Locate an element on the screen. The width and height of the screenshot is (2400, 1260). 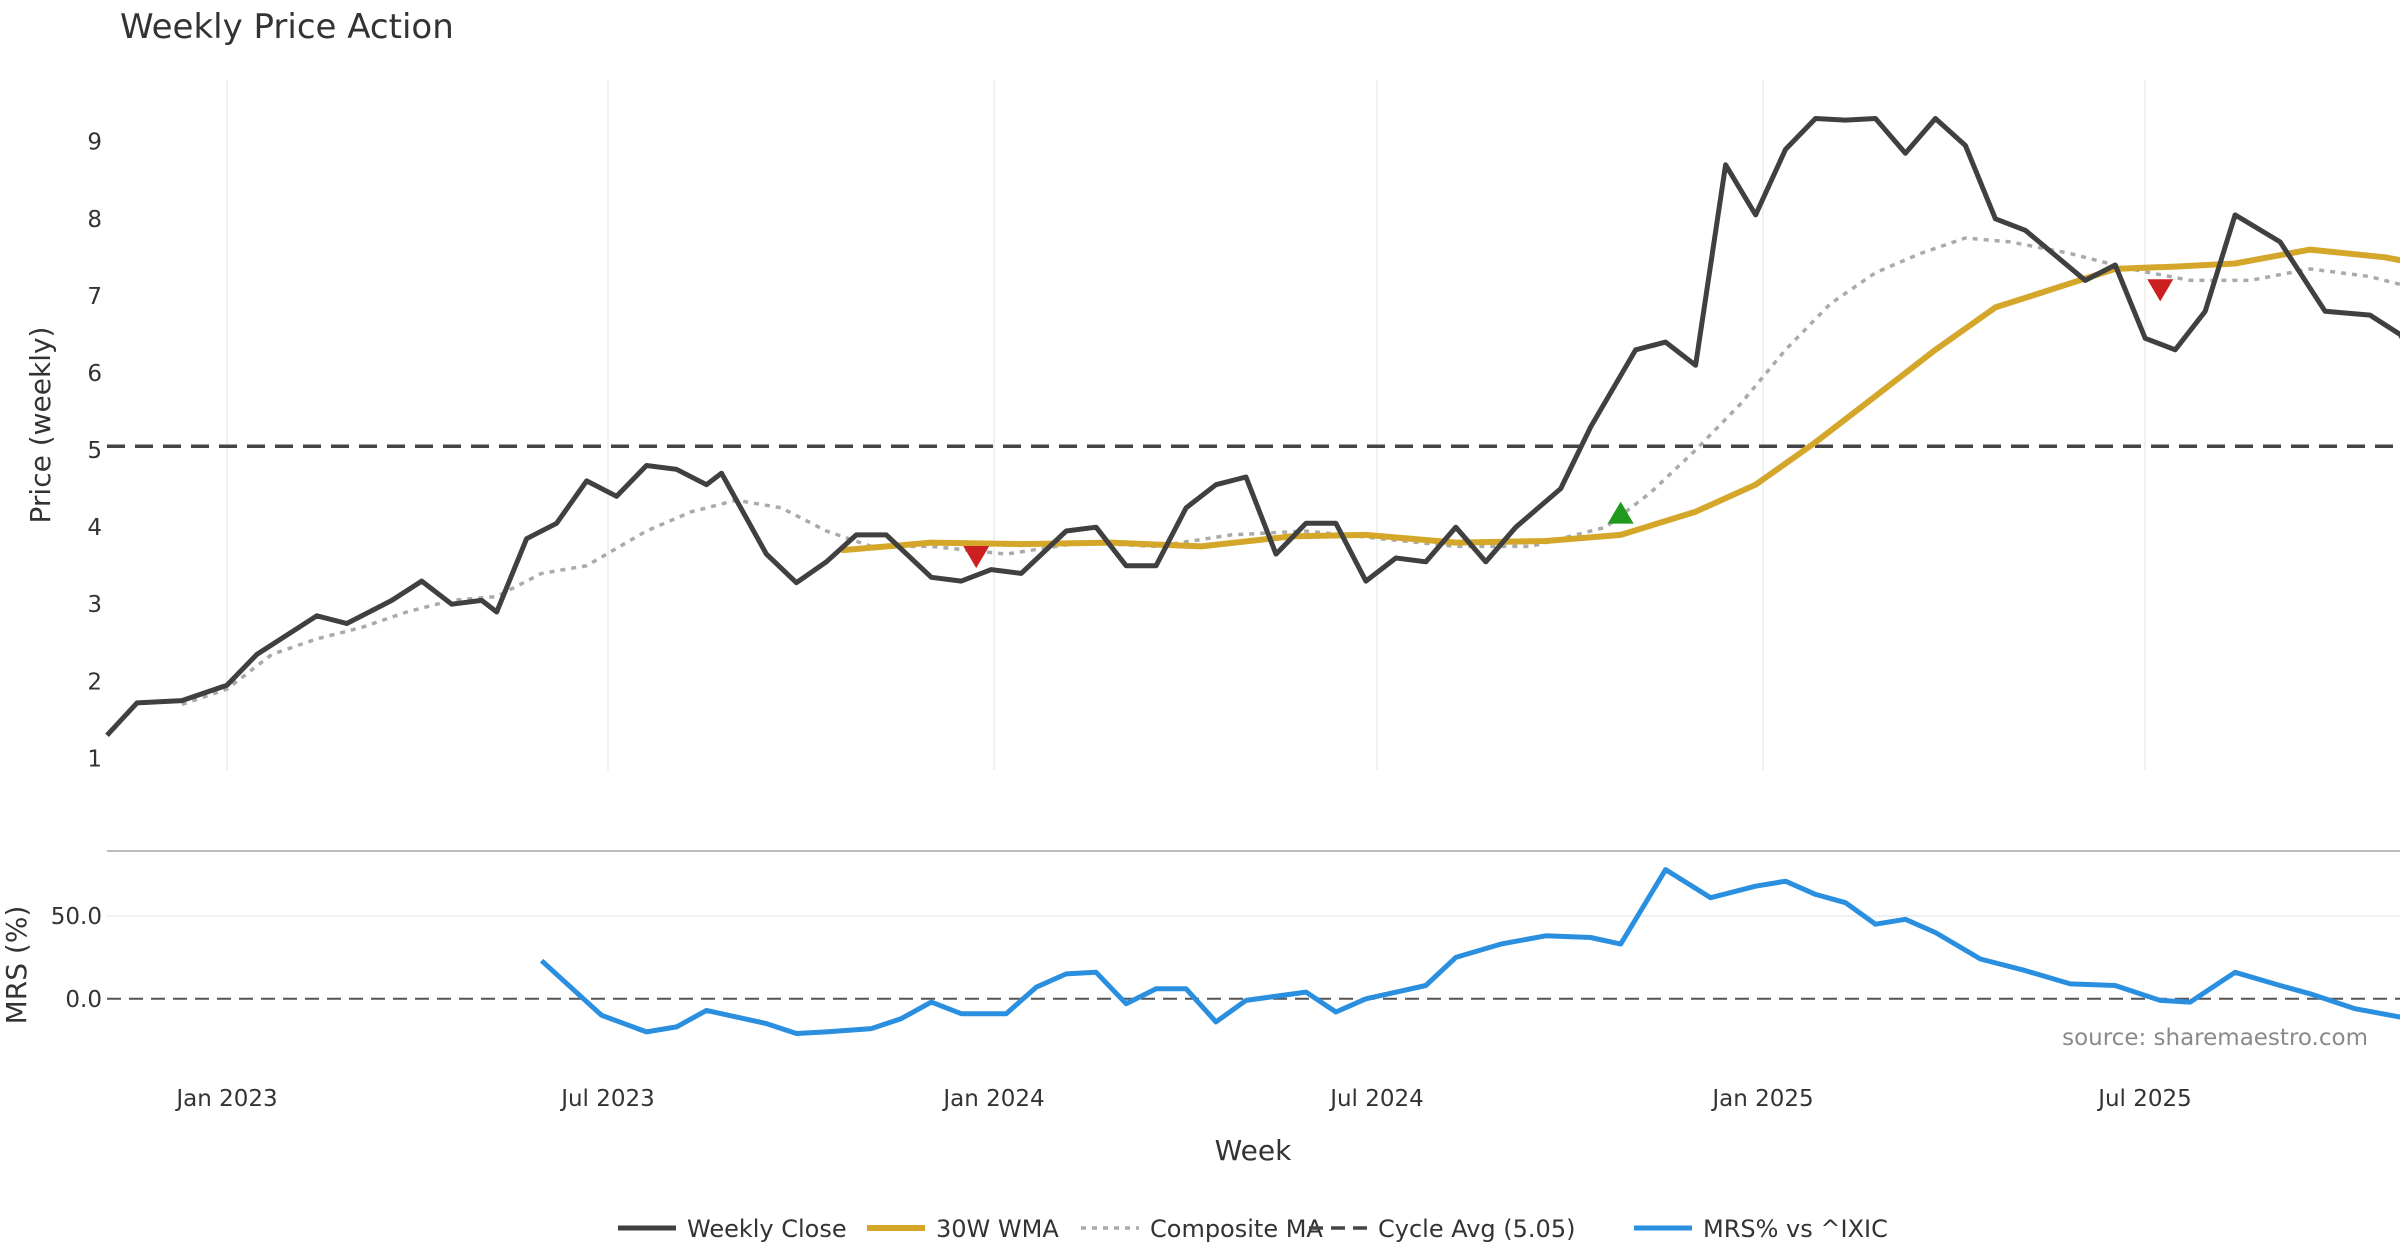
legend-label: 30W WMA is located at coordinates (997, 1229).